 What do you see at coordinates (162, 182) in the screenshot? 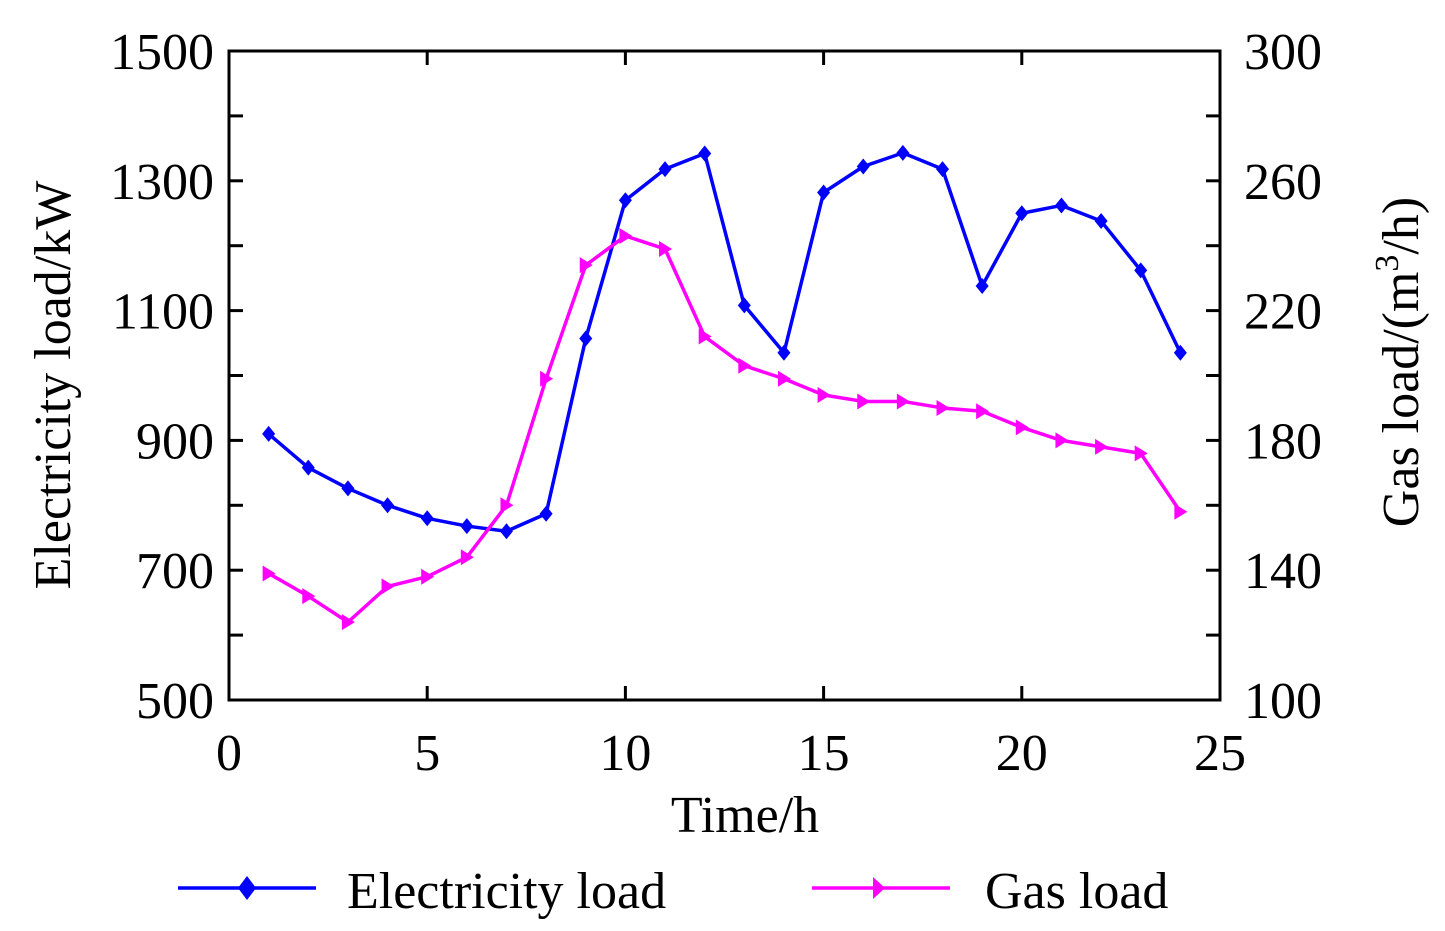
I see `left-y-tick-label: 1300` at bounding box center [162, 182].